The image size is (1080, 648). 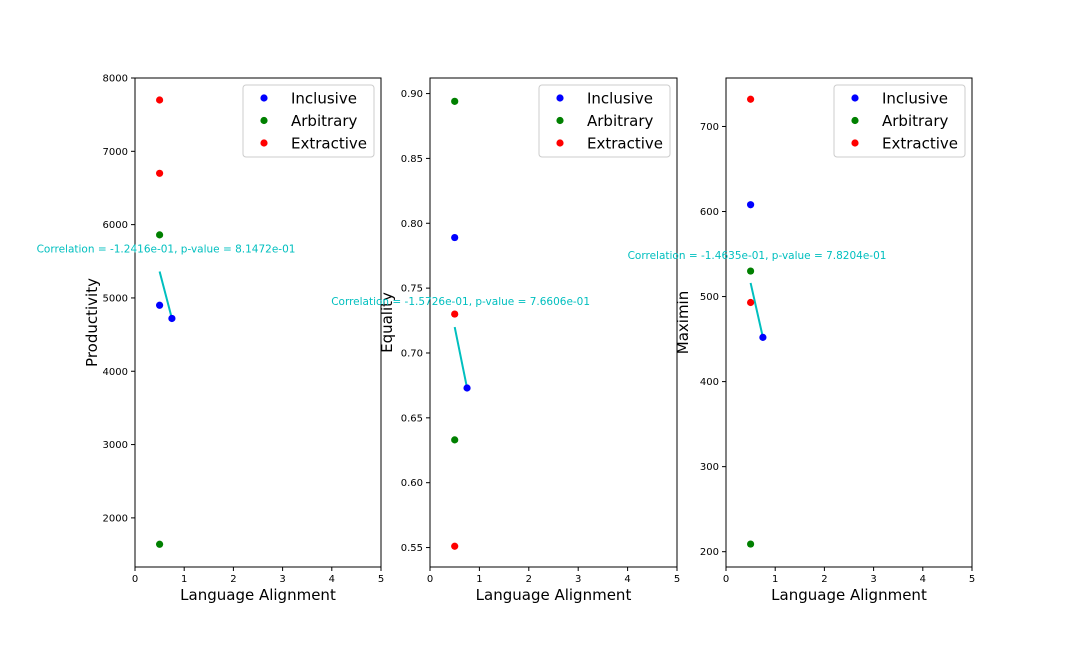 I want to click on y-tick-label: 700, so click(x=709, y=127).